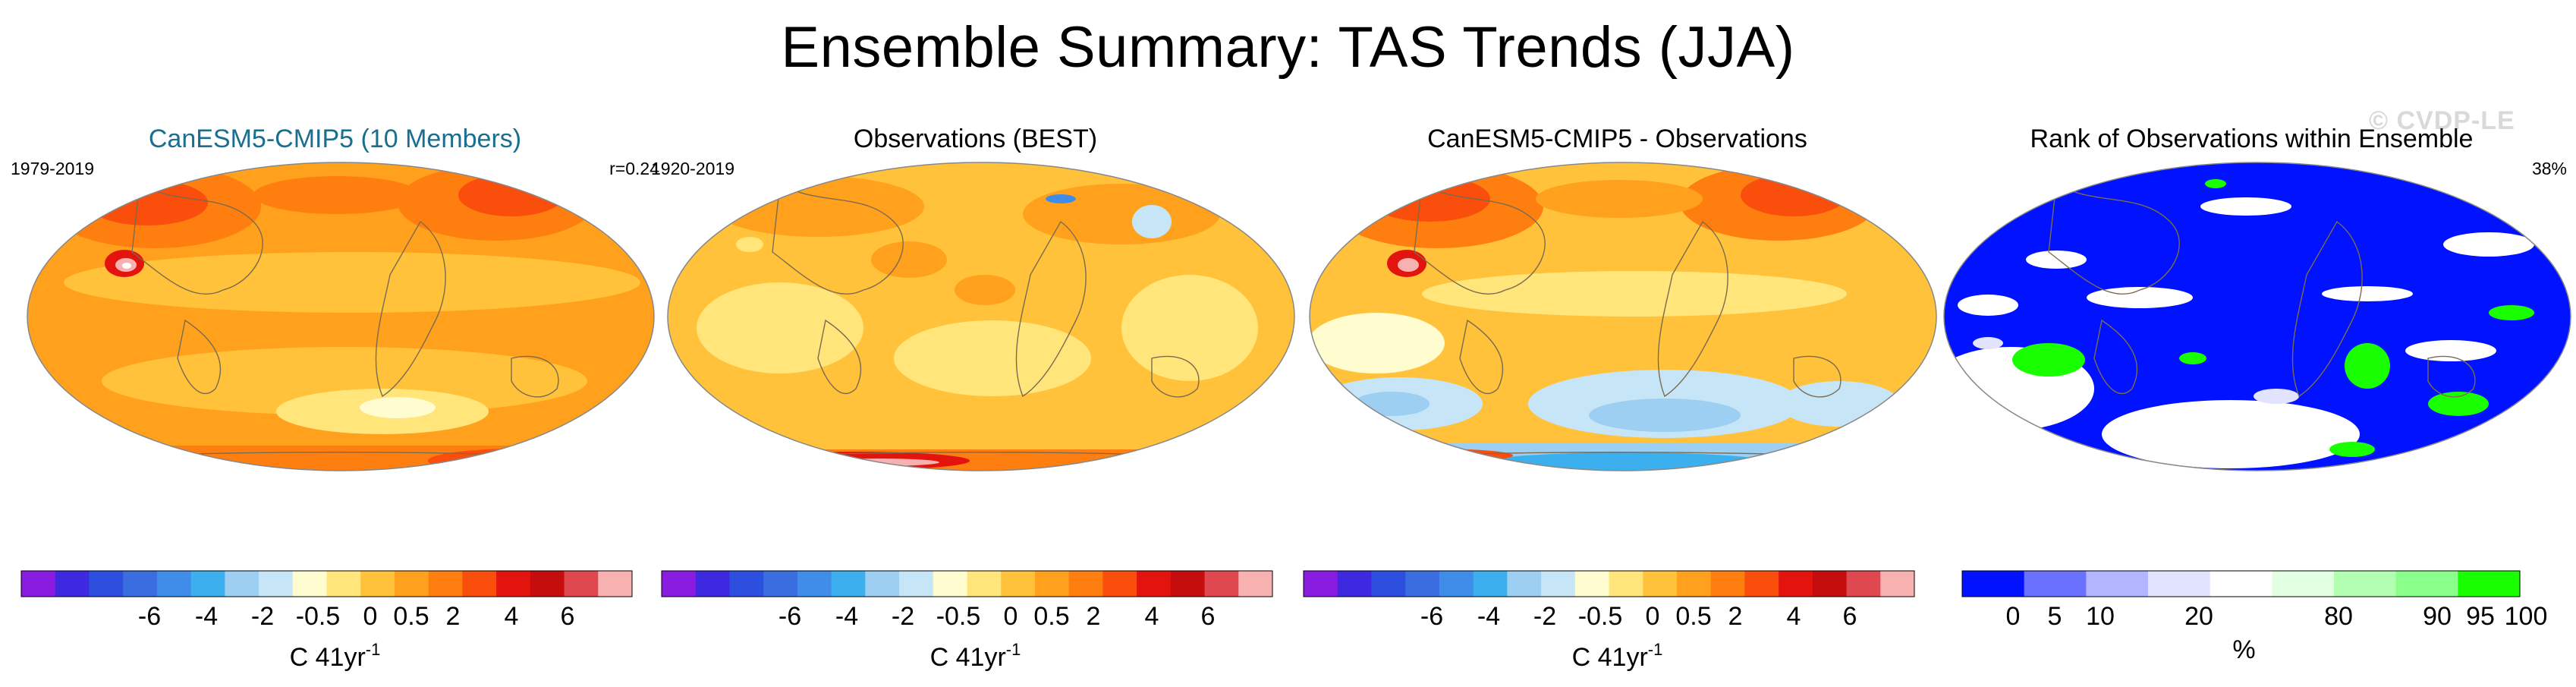 The width and height of the screenshot is (2576, 687). What do you see at coordinates (2252, 138) in the screenshot?
I see `panel-title: Rank of Observations within Ensemble` at bounding box center [2252, 138].